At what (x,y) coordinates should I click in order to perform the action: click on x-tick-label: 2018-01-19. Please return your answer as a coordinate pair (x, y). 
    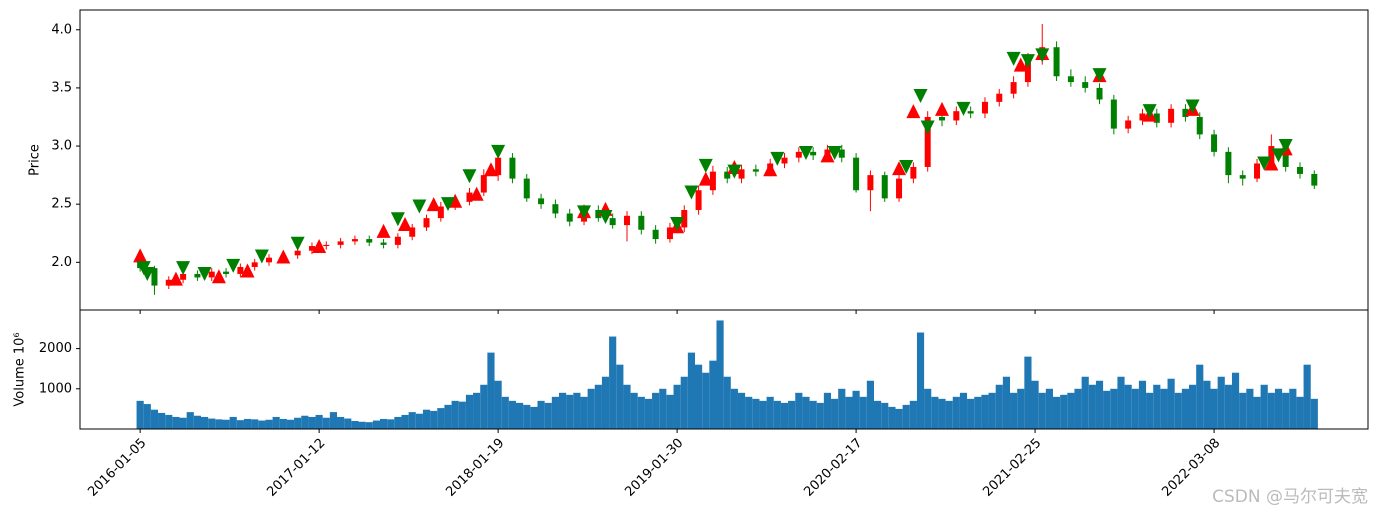
    Looking at the image, I should click on (475, 468).